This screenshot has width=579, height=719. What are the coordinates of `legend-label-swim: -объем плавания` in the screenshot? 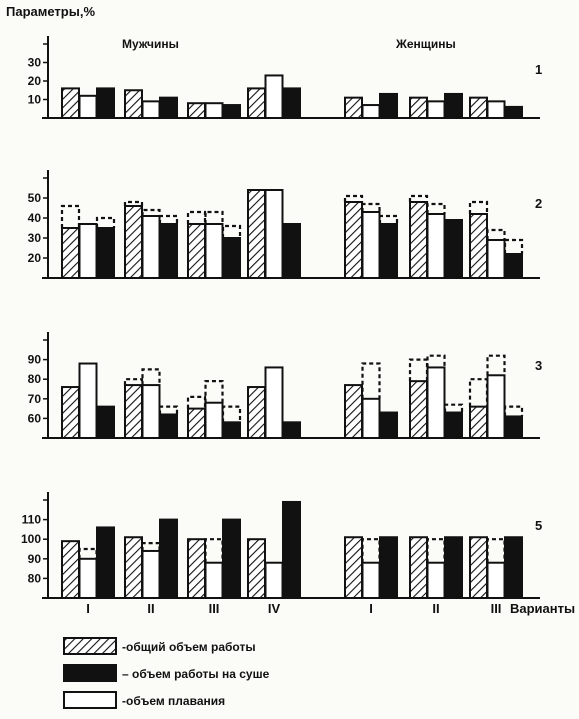 It's located at (173, 701).